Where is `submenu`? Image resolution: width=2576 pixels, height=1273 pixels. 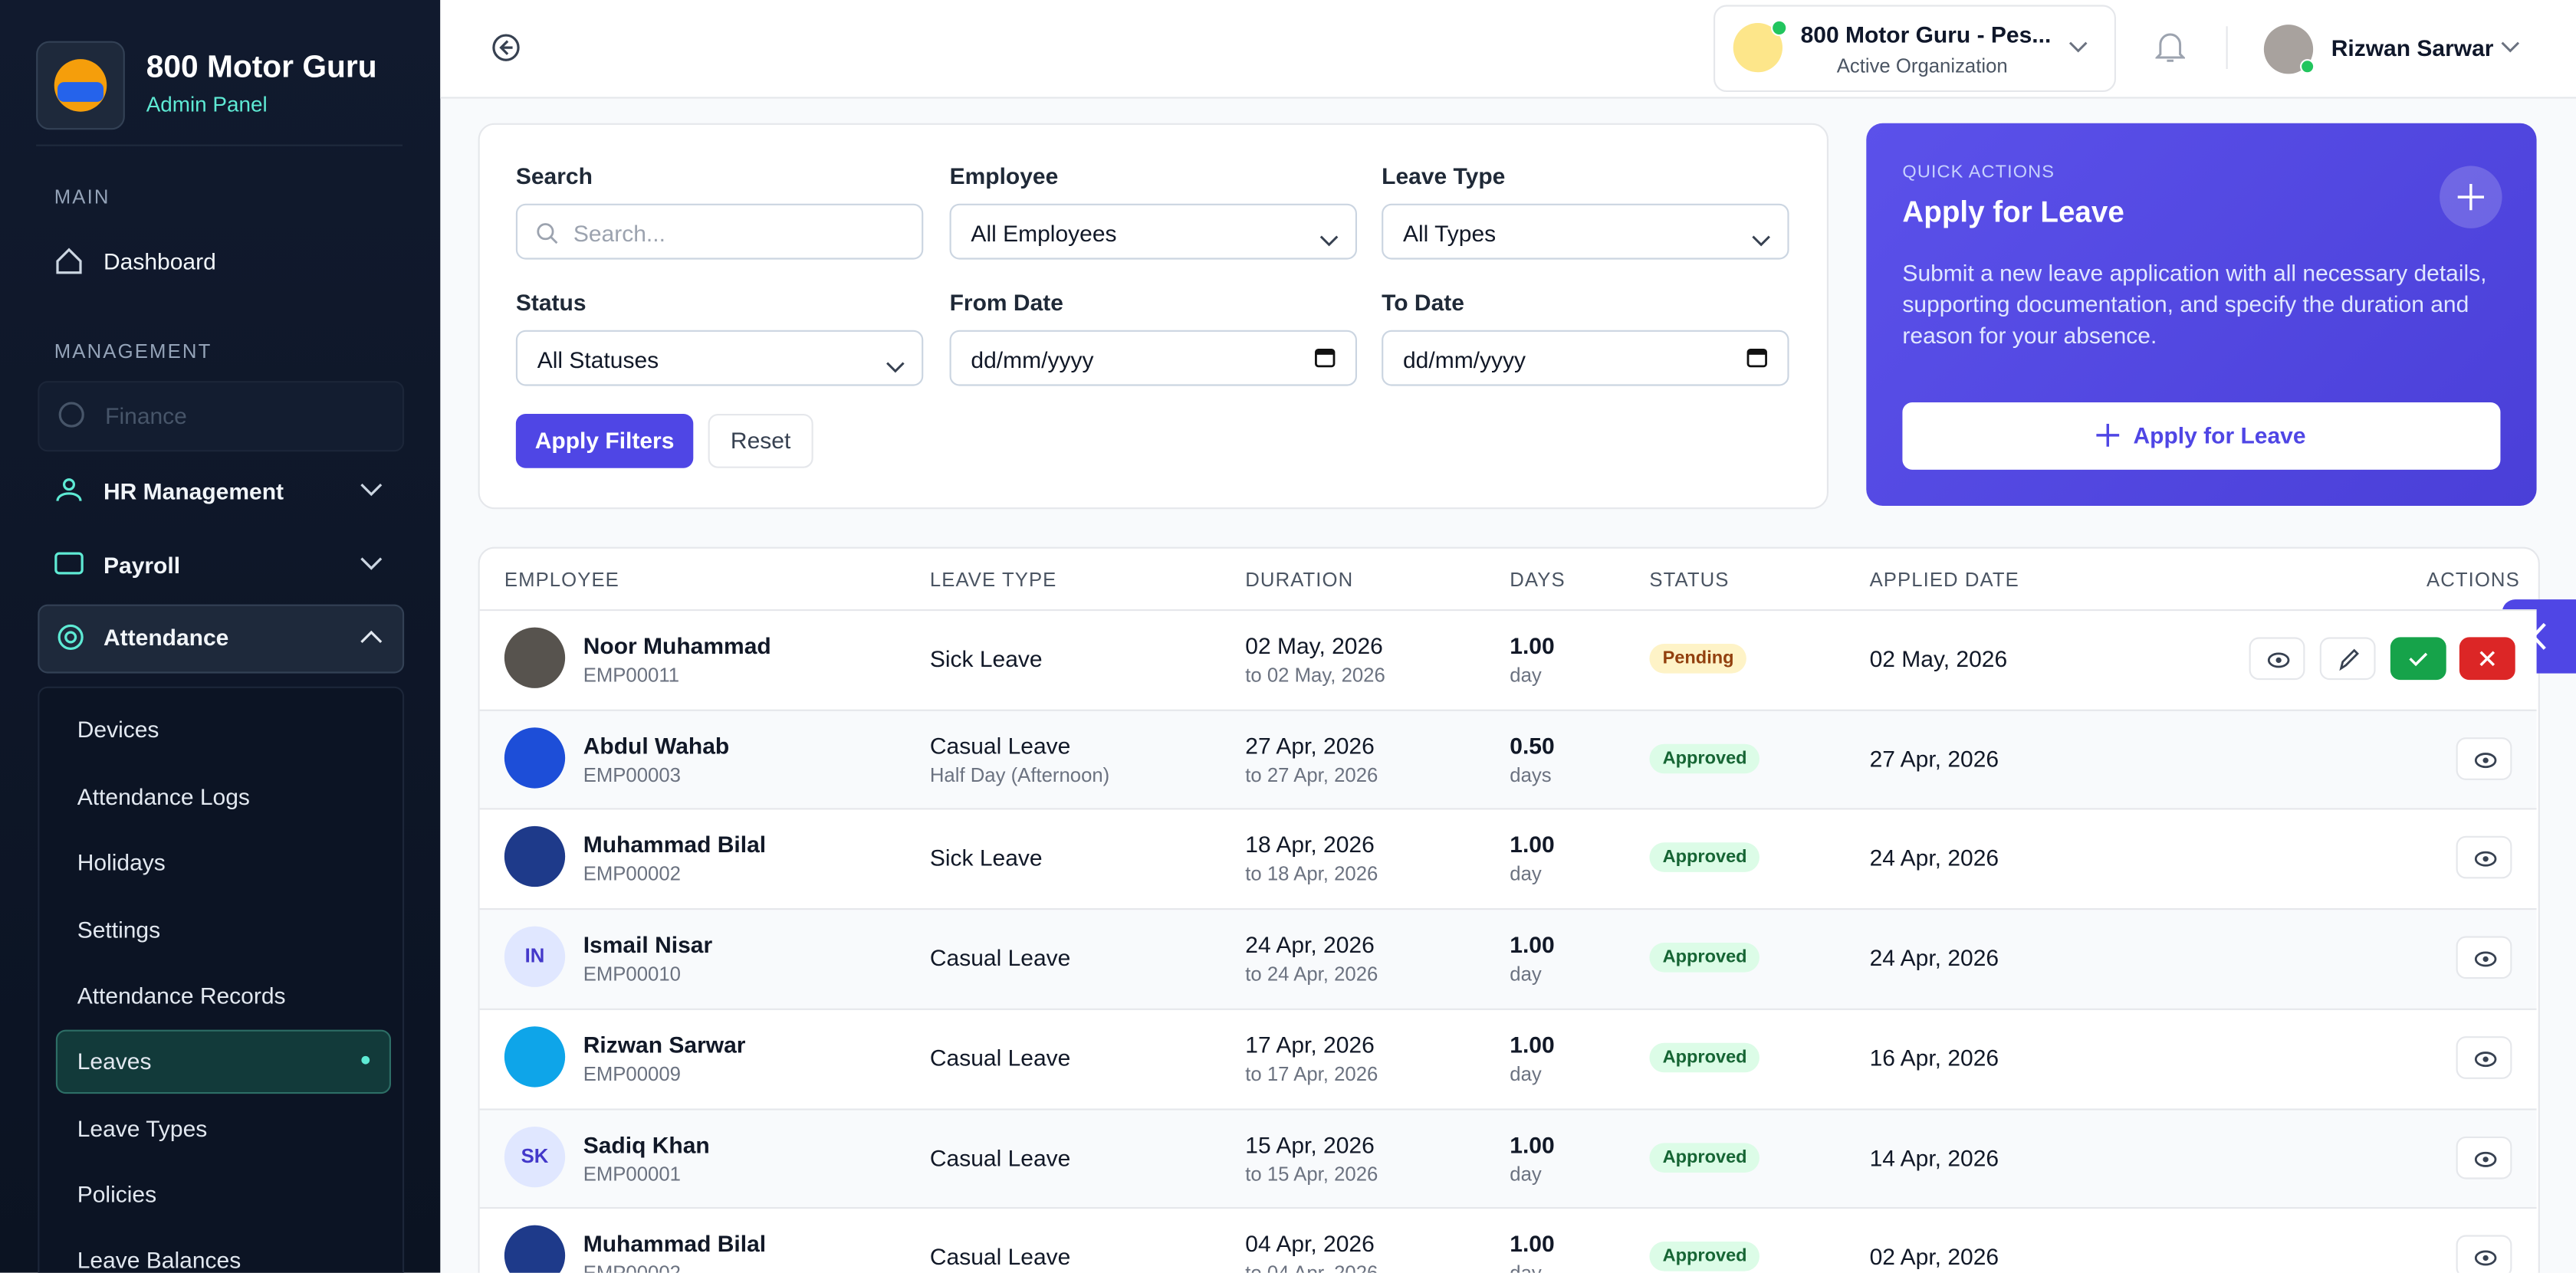
submenu is located at coordinates (222, 980).